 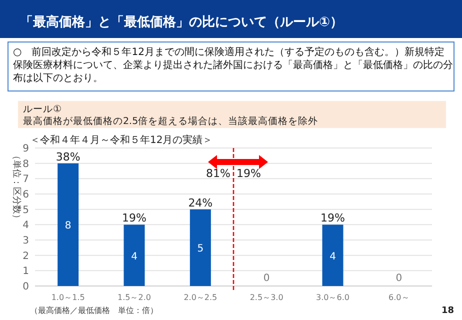 What do you see at coordinates (447, 311) in the screenshot?
I see `text: 18` at bounding box center [447, 311].